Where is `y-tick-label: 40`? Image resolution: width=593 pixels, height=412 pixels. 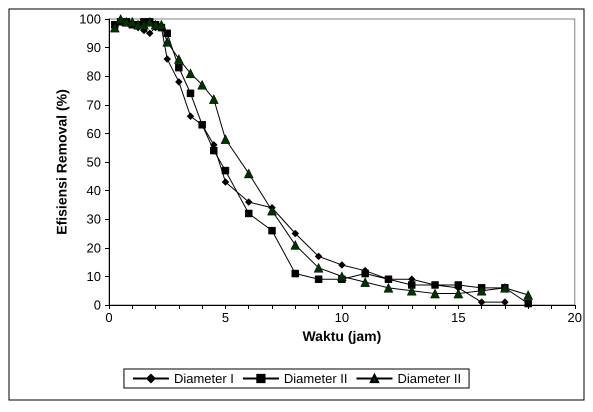
y-tick-label: 40 is located at coordinates (93, 190).